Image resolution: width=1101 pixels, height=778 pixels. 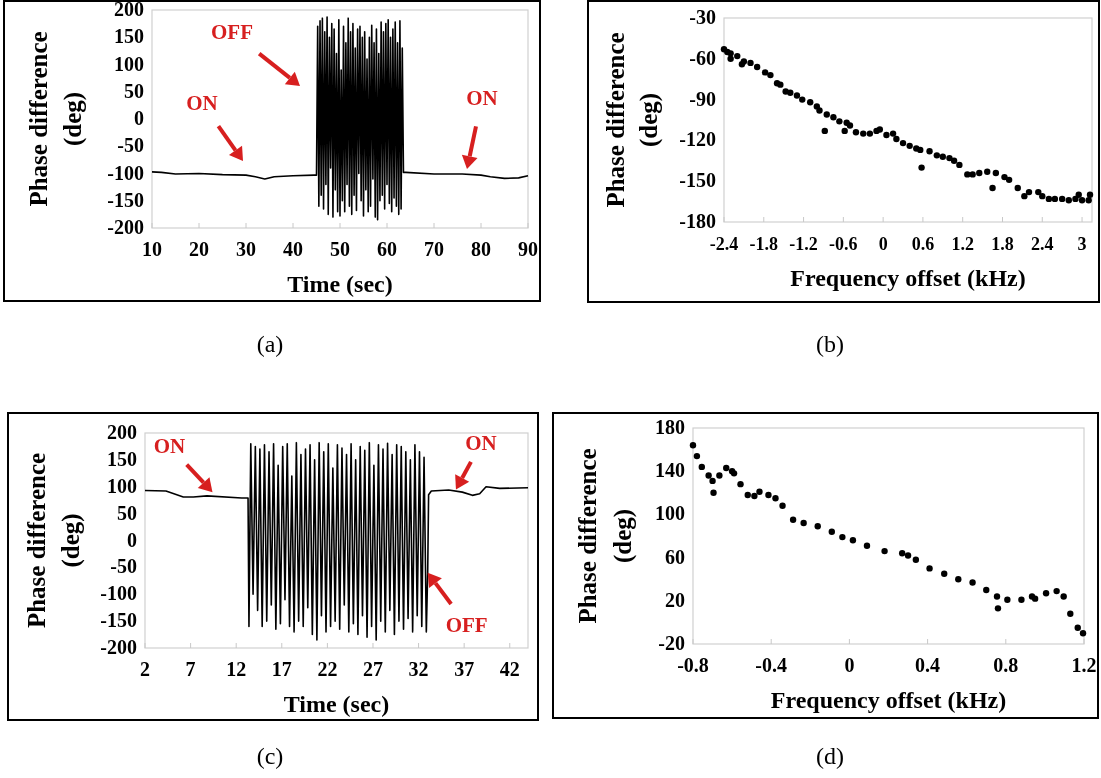 I want to click on x-tick-label: 1.8, so click(x=1002, y=244).